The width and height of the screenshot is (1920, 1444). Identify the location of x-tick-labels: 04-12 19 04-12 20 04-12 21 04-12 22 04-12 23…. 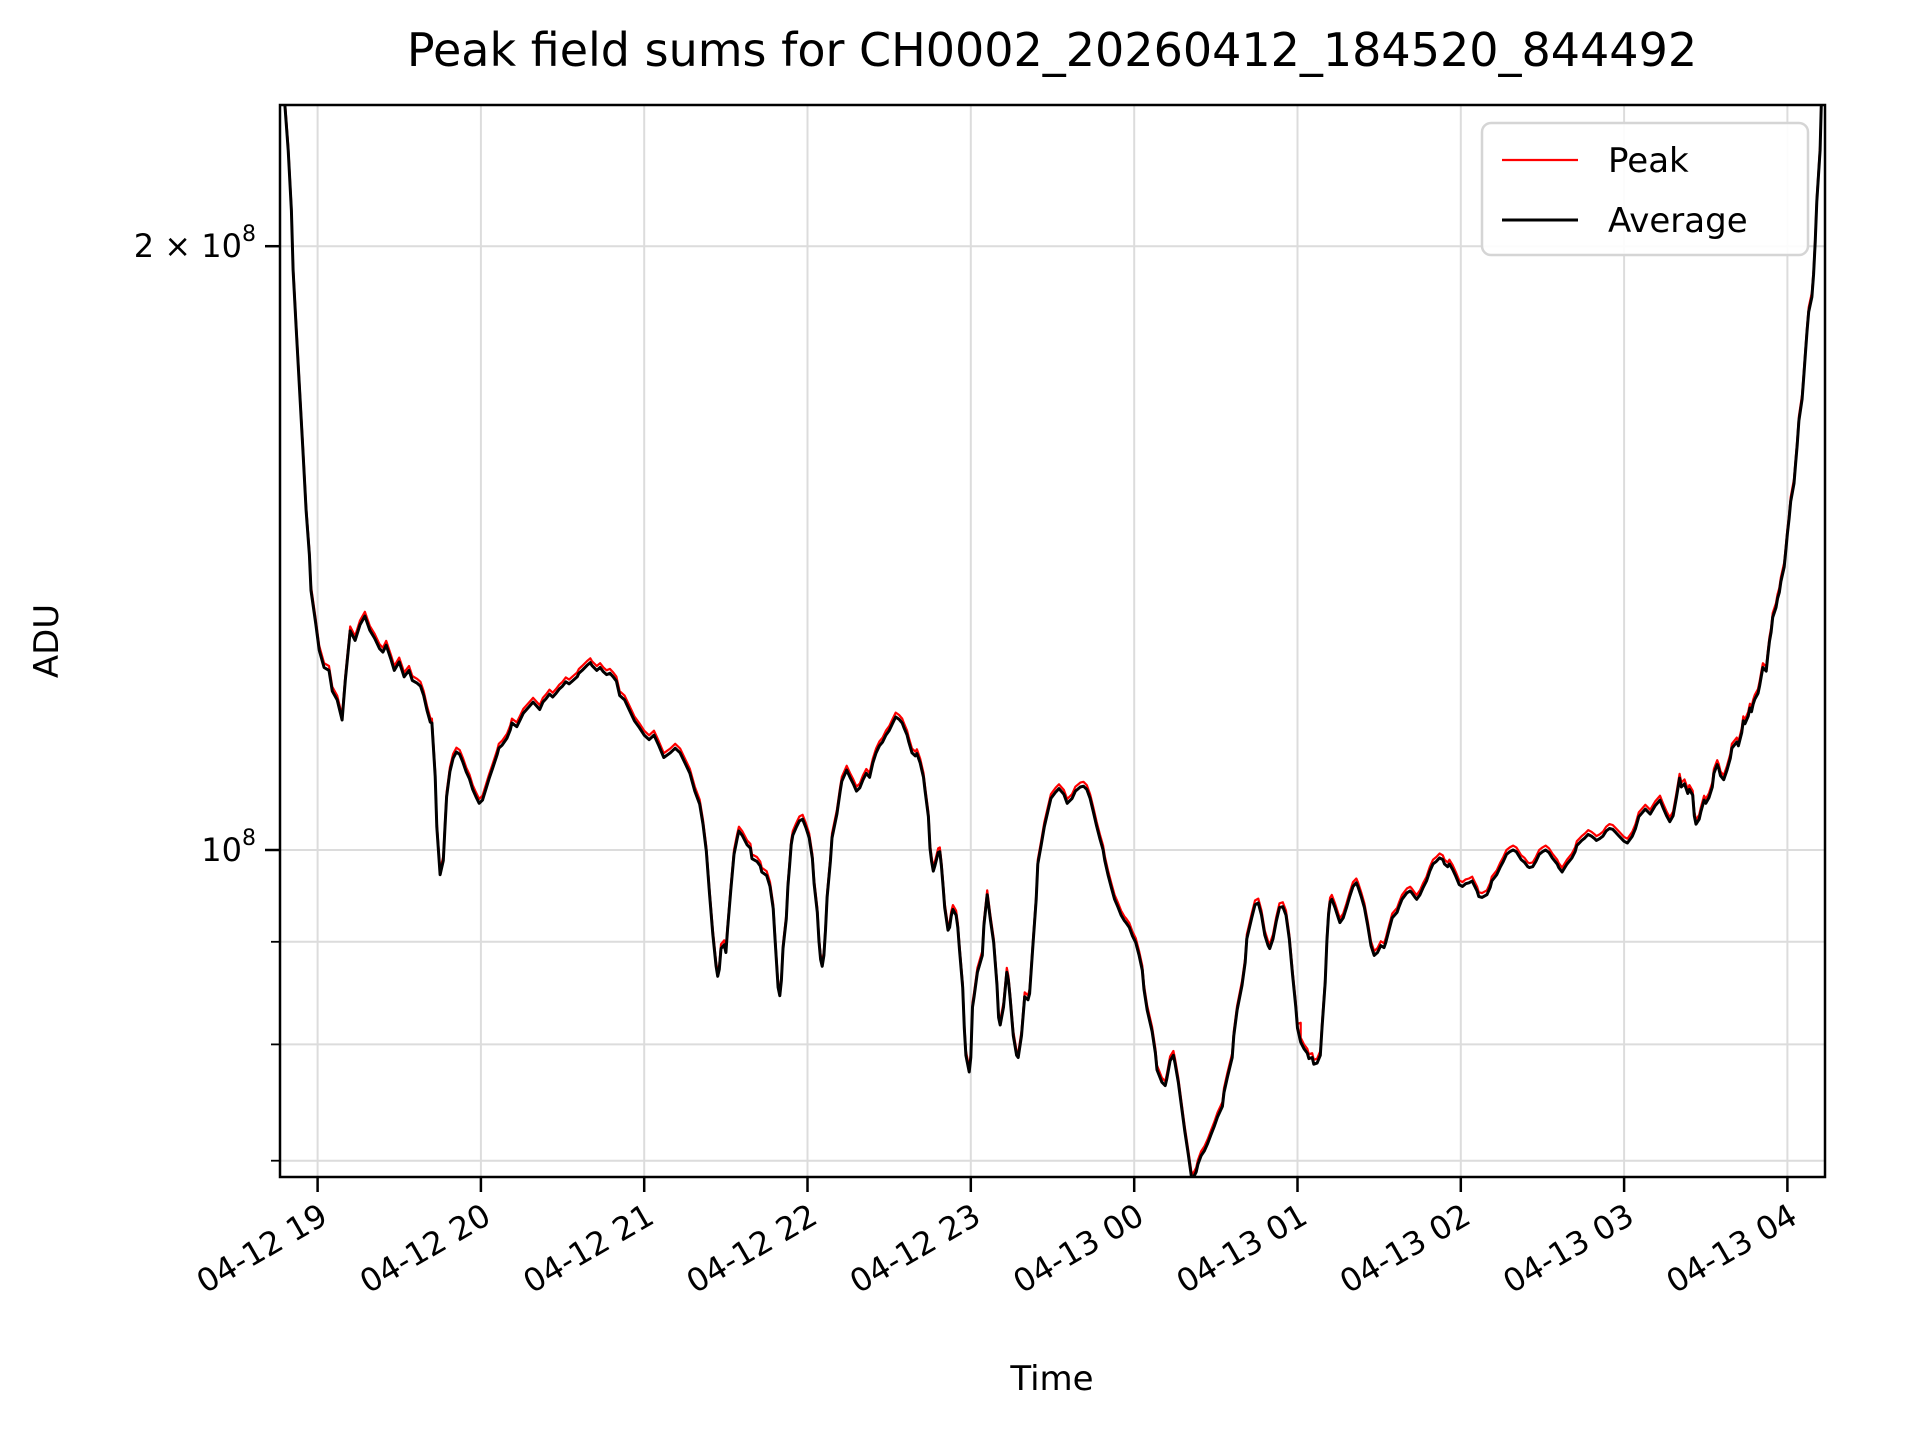
(996, 1248).